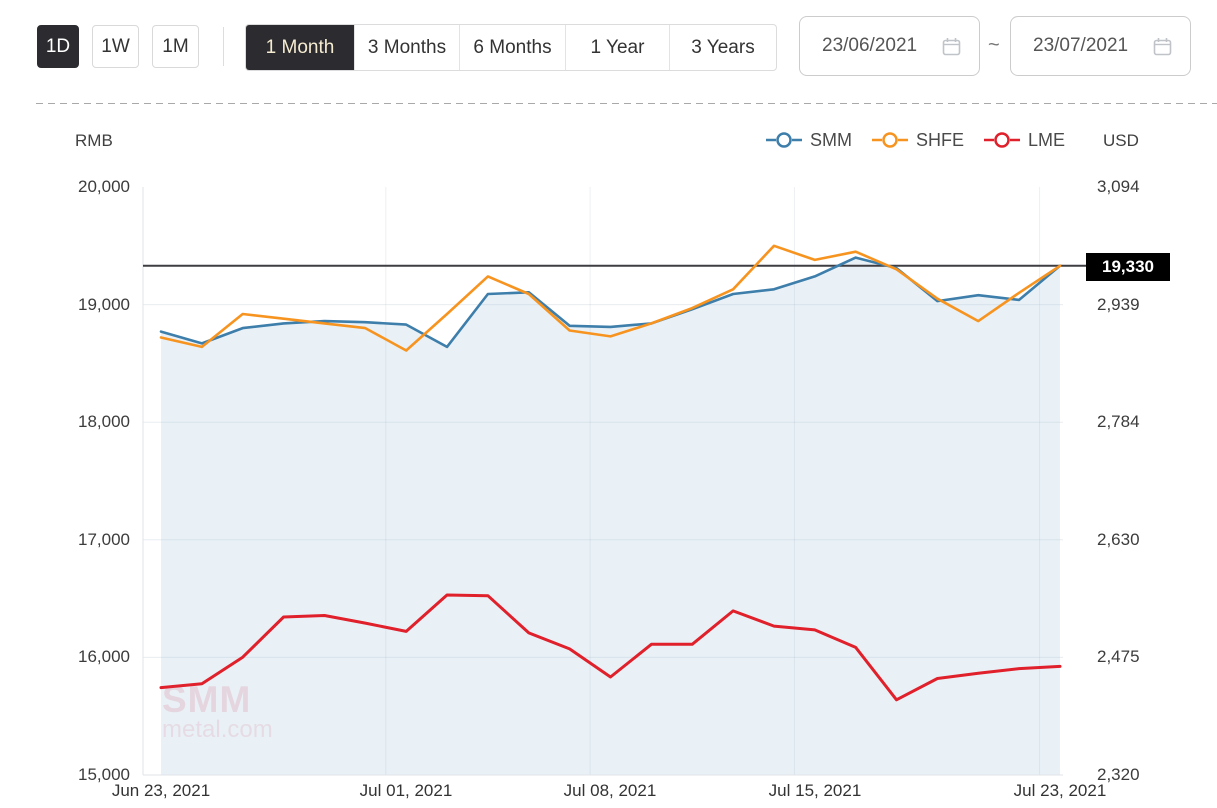 The width and height of the screenshot is (1217, 808). I want to click on legend-item-shfe: SHFE, so click(918, 140).